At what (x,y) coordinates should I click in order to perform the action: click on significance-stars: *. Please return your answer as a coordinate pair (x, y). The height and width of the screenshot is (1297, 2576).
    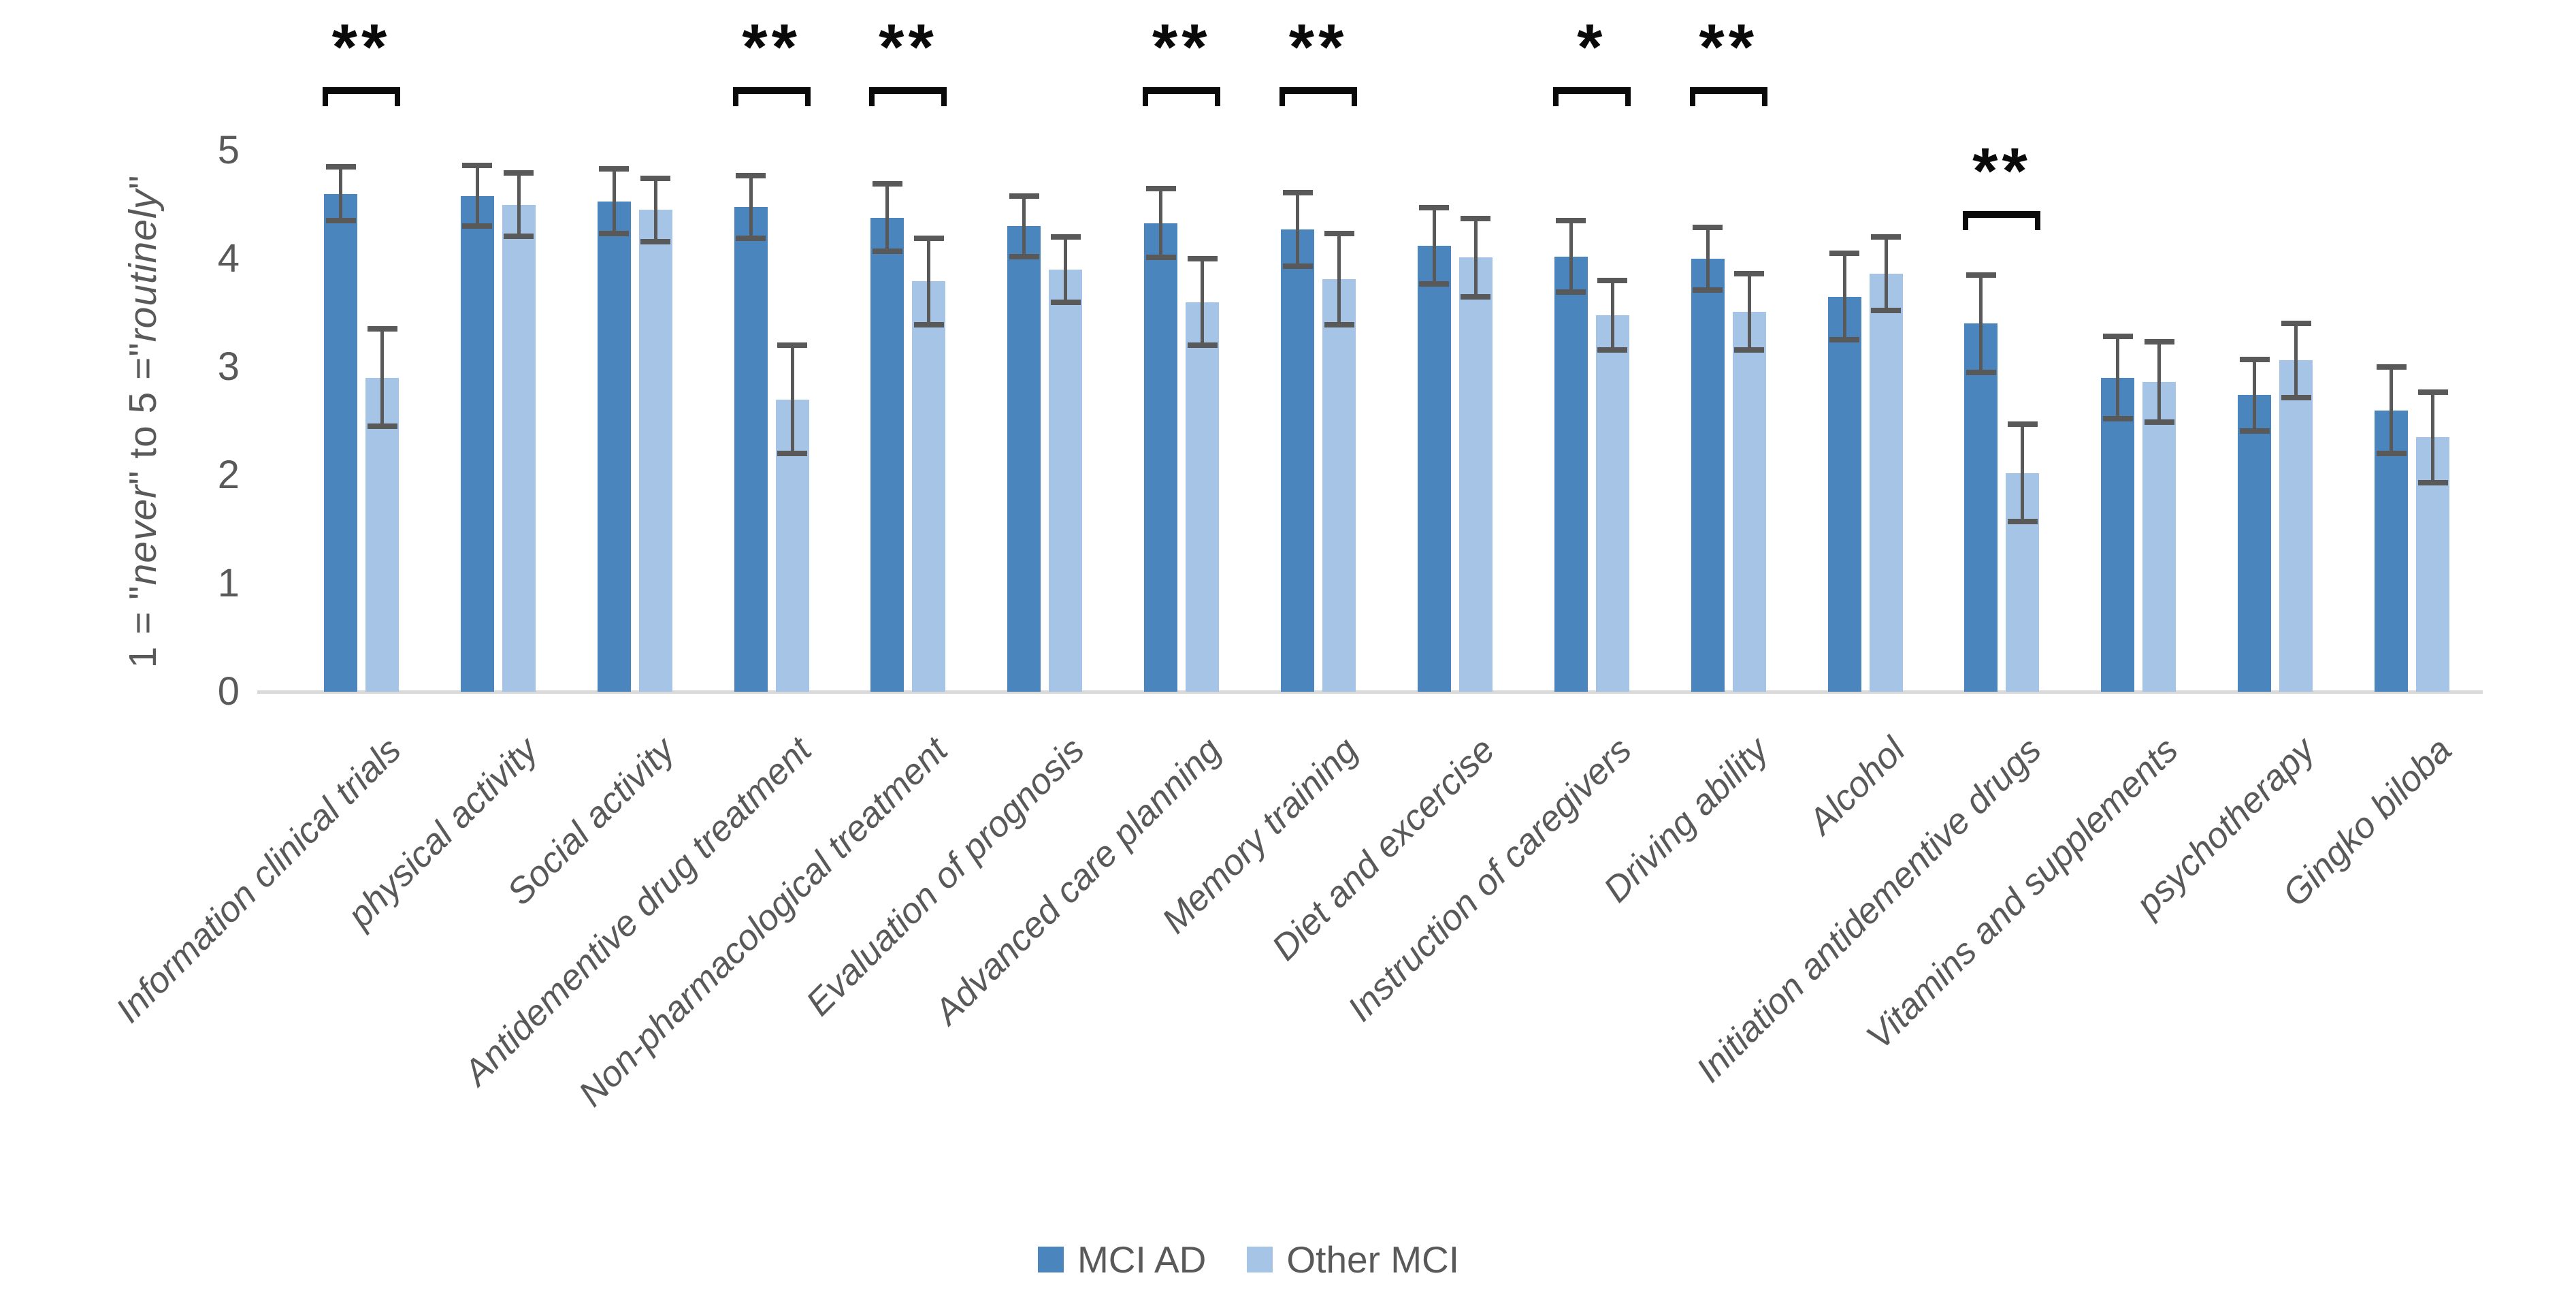
    Looking at the image, I should click on (1592, 47).